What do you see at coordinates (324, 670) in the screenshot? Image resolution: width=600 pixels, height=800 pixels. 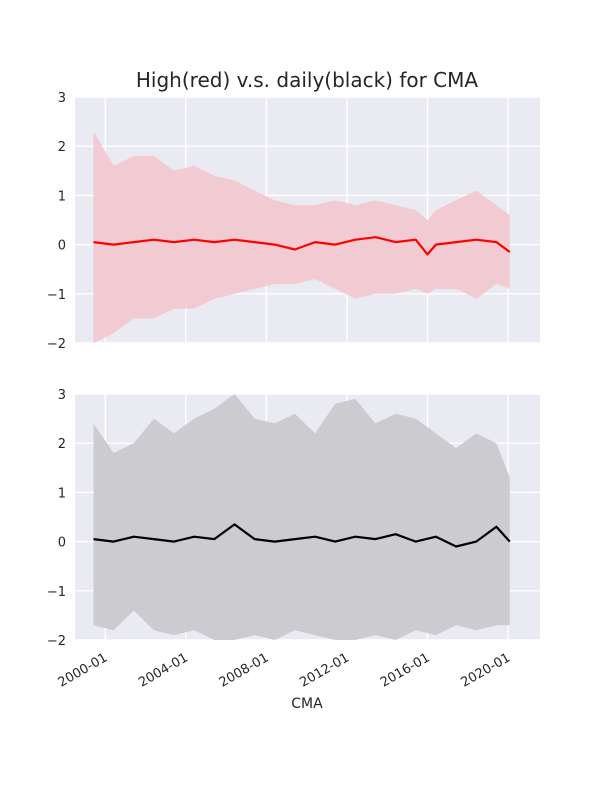 I see `x-tick-label: 2012-01` at bounding box center [324, 670].